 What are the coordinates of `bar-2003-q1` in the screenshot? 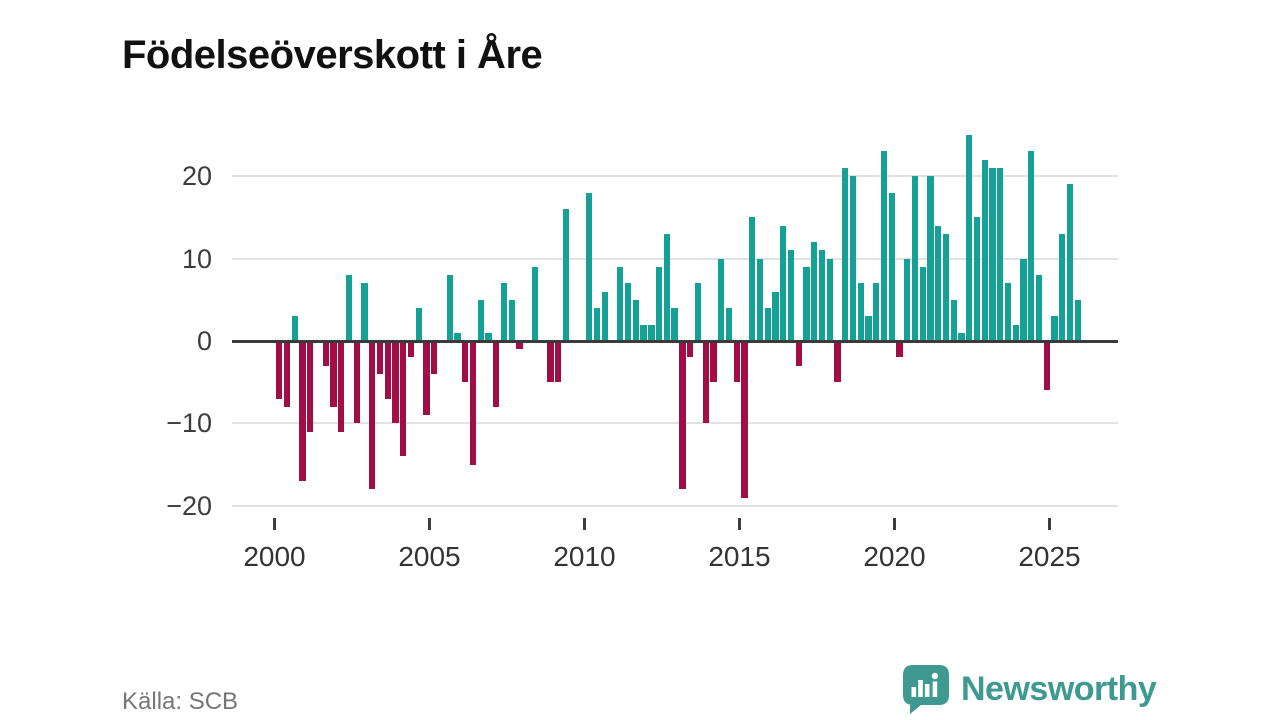 It's located at (372, 415).